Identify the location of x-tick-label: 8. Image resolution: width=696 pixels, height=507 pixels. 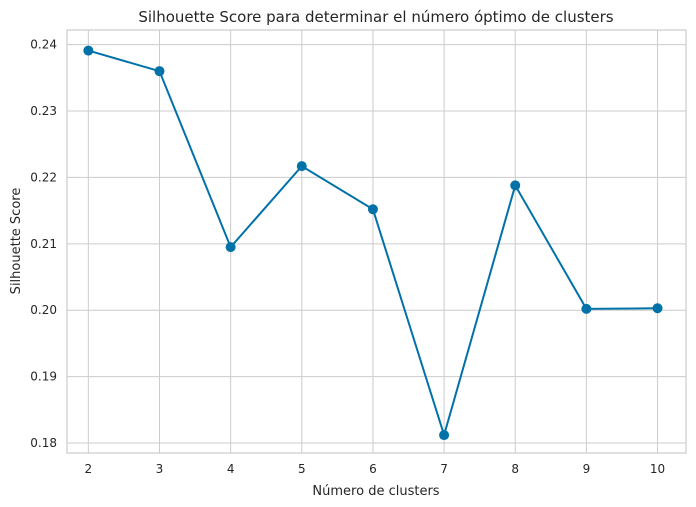
(515, 469).